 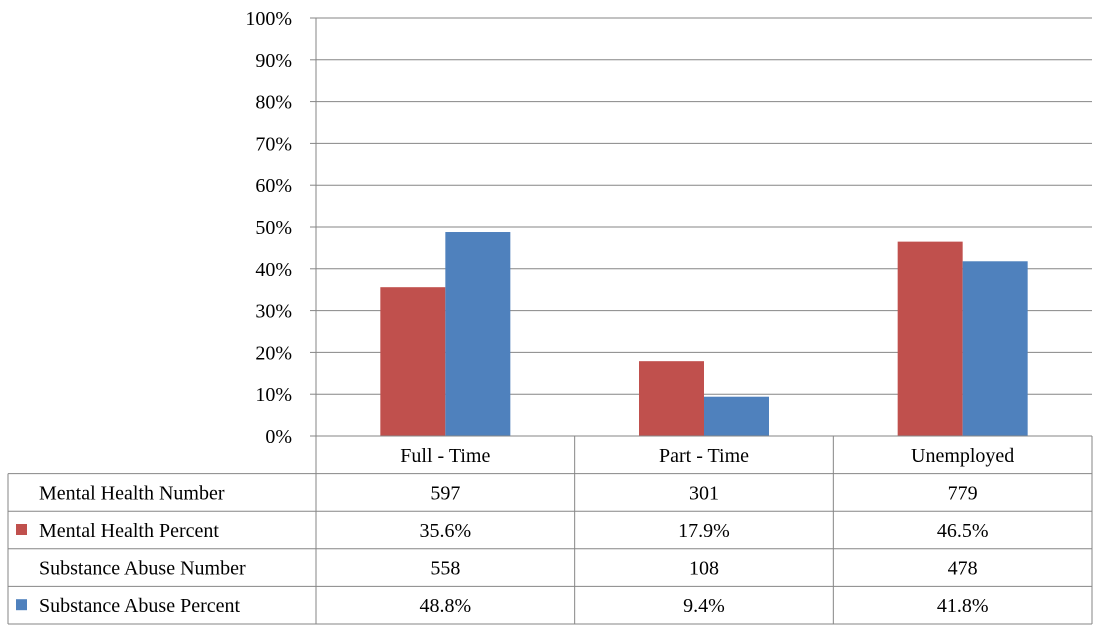 What do you see at coordinates (273, 228) in the screenshot?
I see `y-tick-label: 50%` at bounding box center [273, 228].